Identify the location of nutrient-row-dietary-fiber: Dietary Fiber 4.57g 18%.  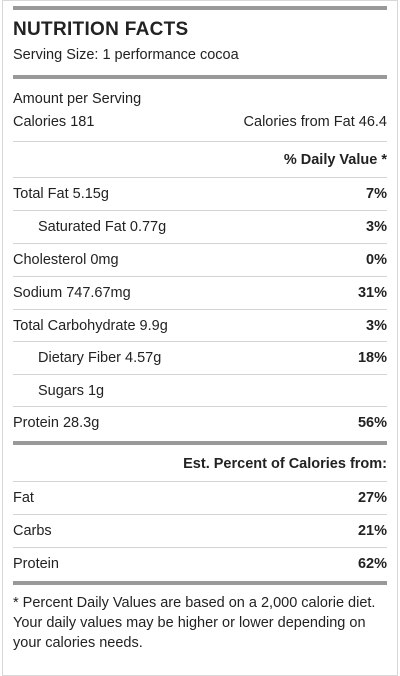
(200, 358).